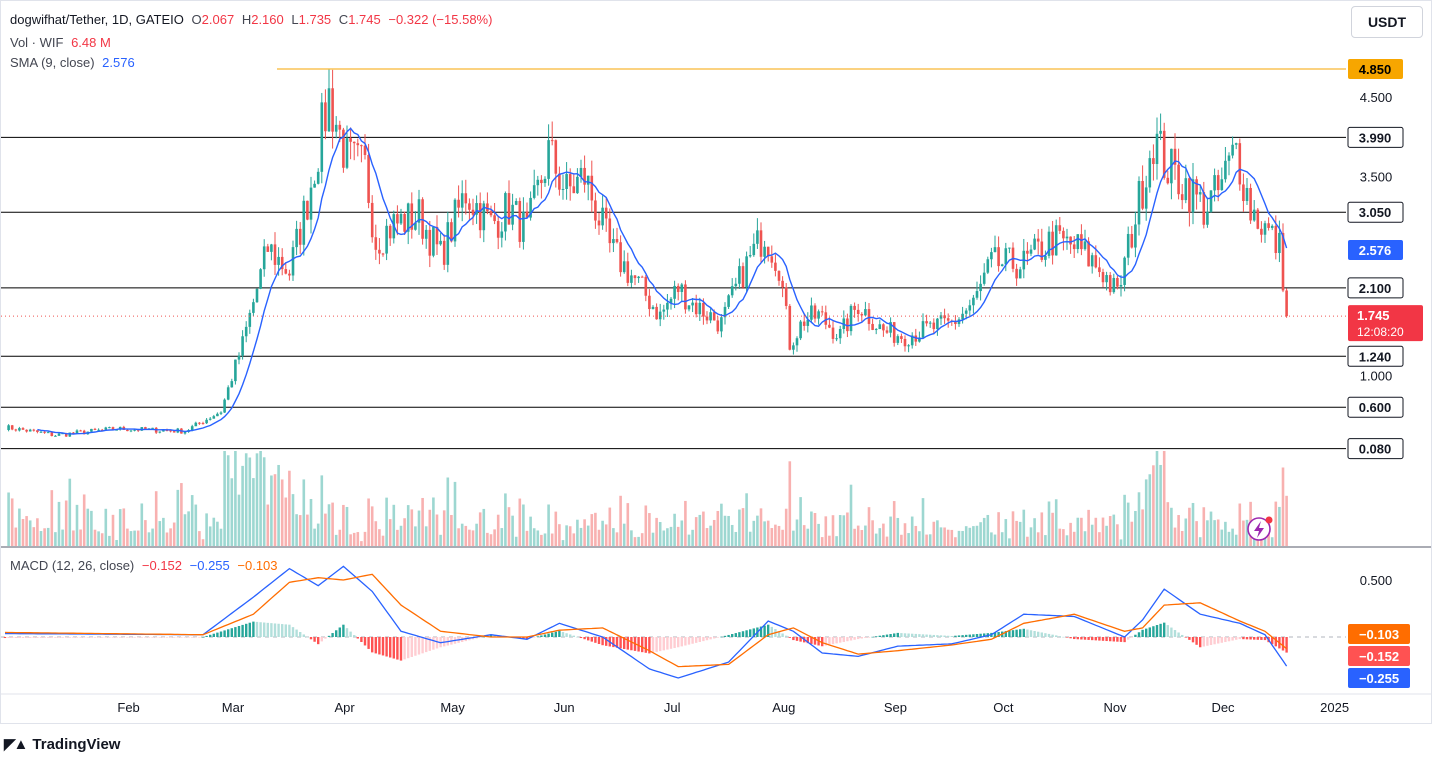 This screenshot has width=1432, height=757. I want to click on volume-legend: Vol · WIF 6.48 M, so click(62, 42).